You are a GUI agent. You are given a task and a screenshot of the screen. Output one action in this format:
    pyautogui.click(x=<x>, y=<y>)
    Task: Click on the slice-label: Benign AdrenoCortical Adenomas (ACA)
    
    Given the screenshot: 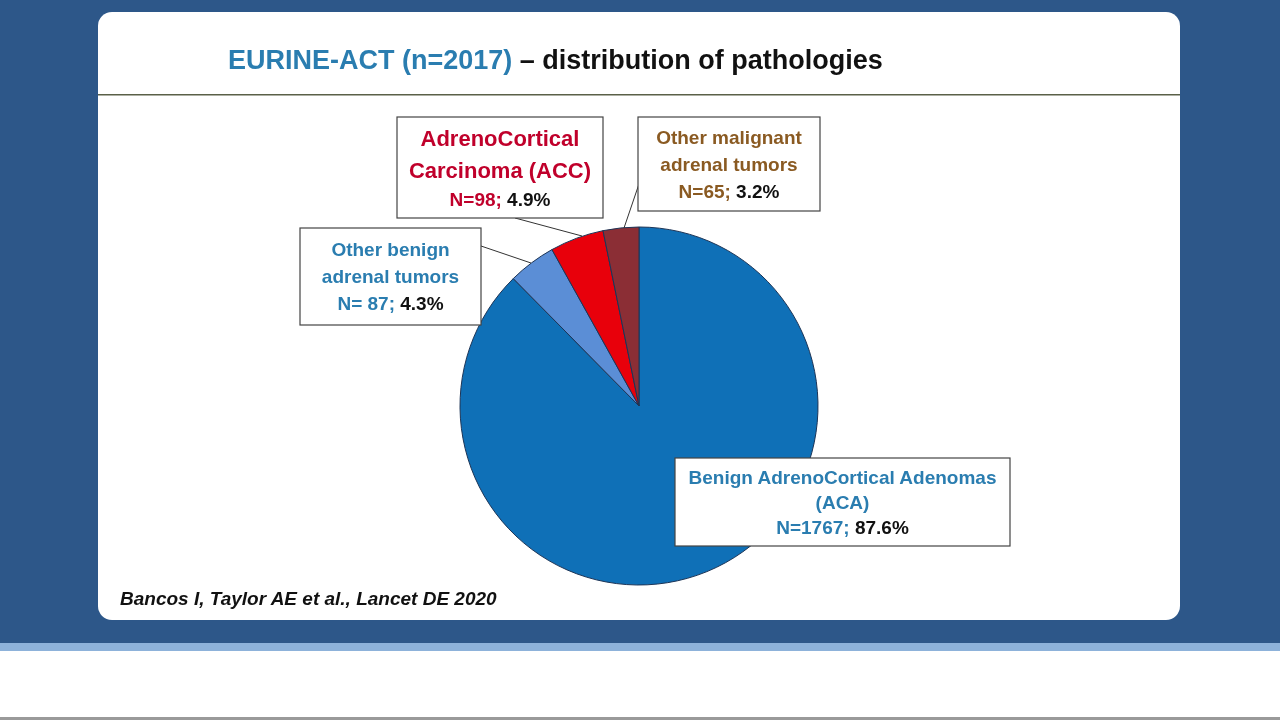 What is the action you would take?
    pyautogui.click(x=842, y=490)
    